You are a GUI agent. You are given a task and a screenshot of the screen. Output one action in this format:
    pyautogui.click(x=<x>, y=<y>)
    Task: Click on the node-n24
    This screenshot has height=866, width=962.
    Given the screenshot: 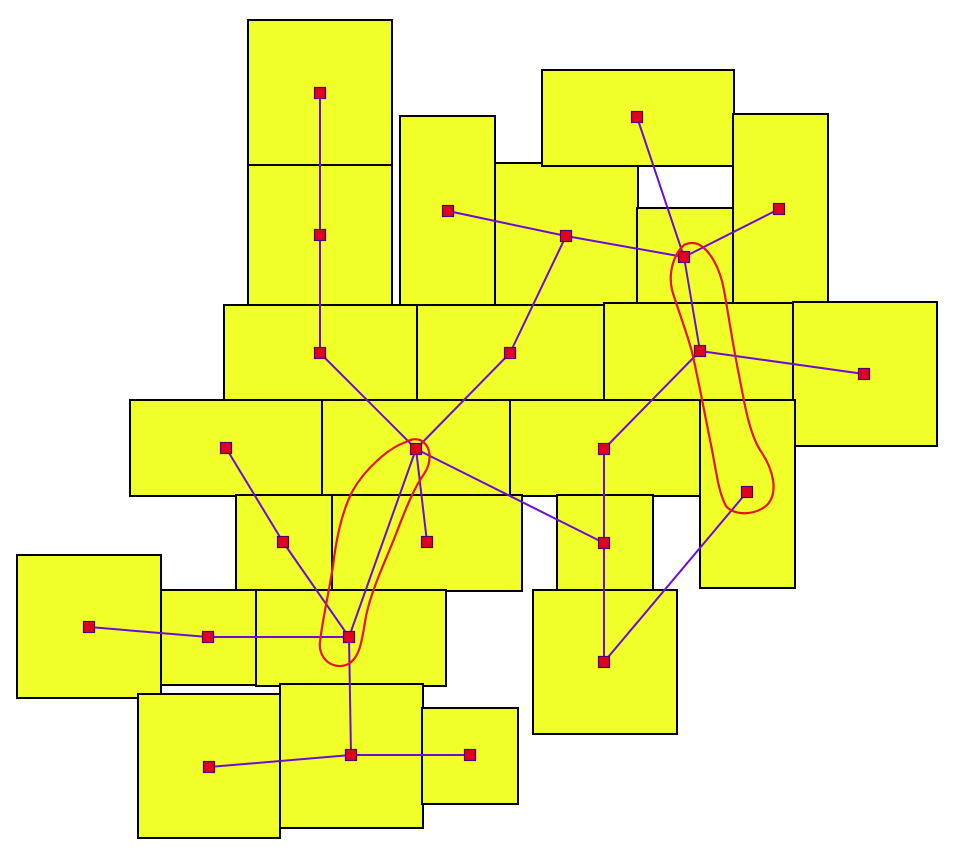 What is the action you would take?
    pyautogui.click(x=209, y=767)
    